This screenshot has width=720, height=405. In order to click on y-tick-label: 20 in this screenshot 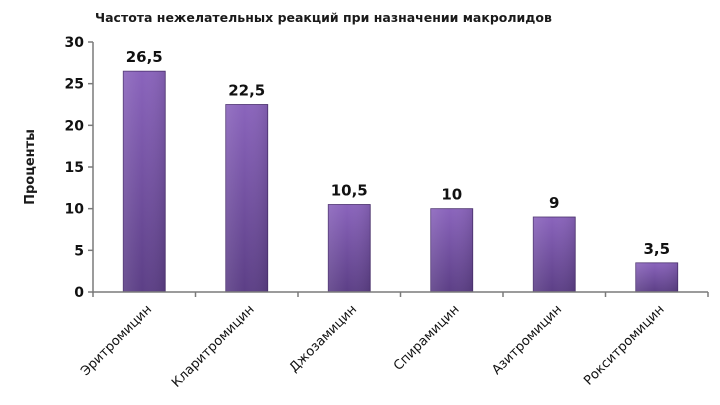, I will do `click(75, 126)`.